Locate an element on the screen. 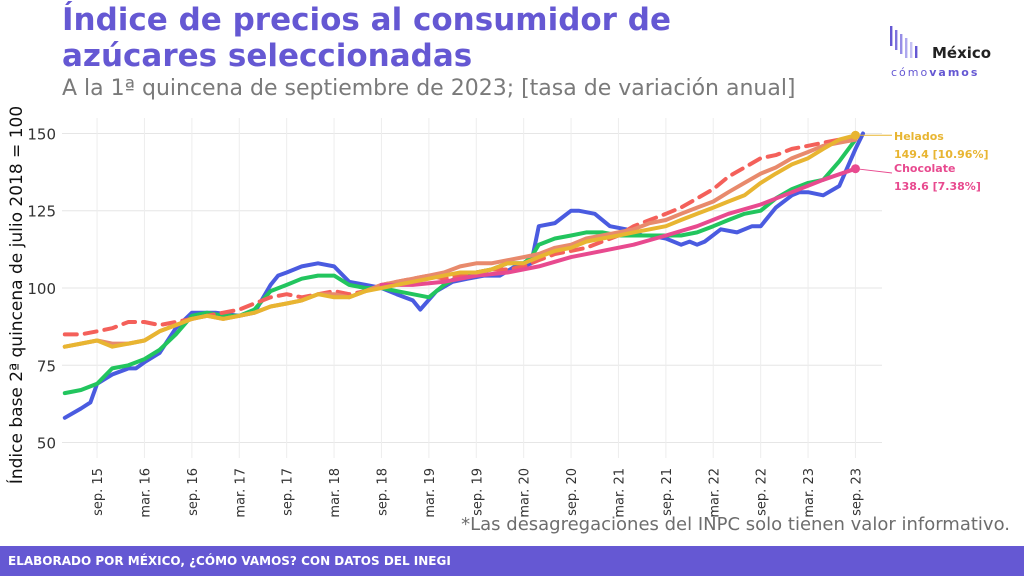  title-line-2: azúcares seleccionadas is located at coordinates (267, 56).